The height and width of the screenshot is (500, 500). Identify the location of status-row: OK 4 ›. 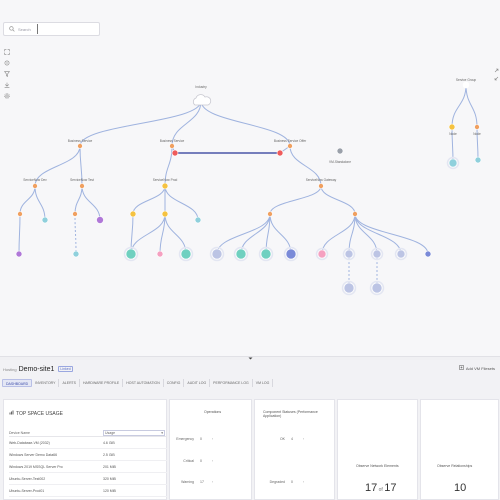
(284, 439).